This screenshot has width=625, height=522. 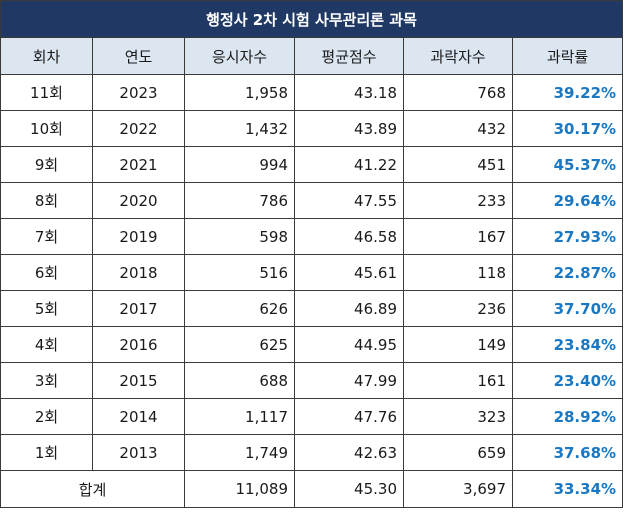 I want to click on cell-avg-score: 42.63, so click(x=349, y=452).